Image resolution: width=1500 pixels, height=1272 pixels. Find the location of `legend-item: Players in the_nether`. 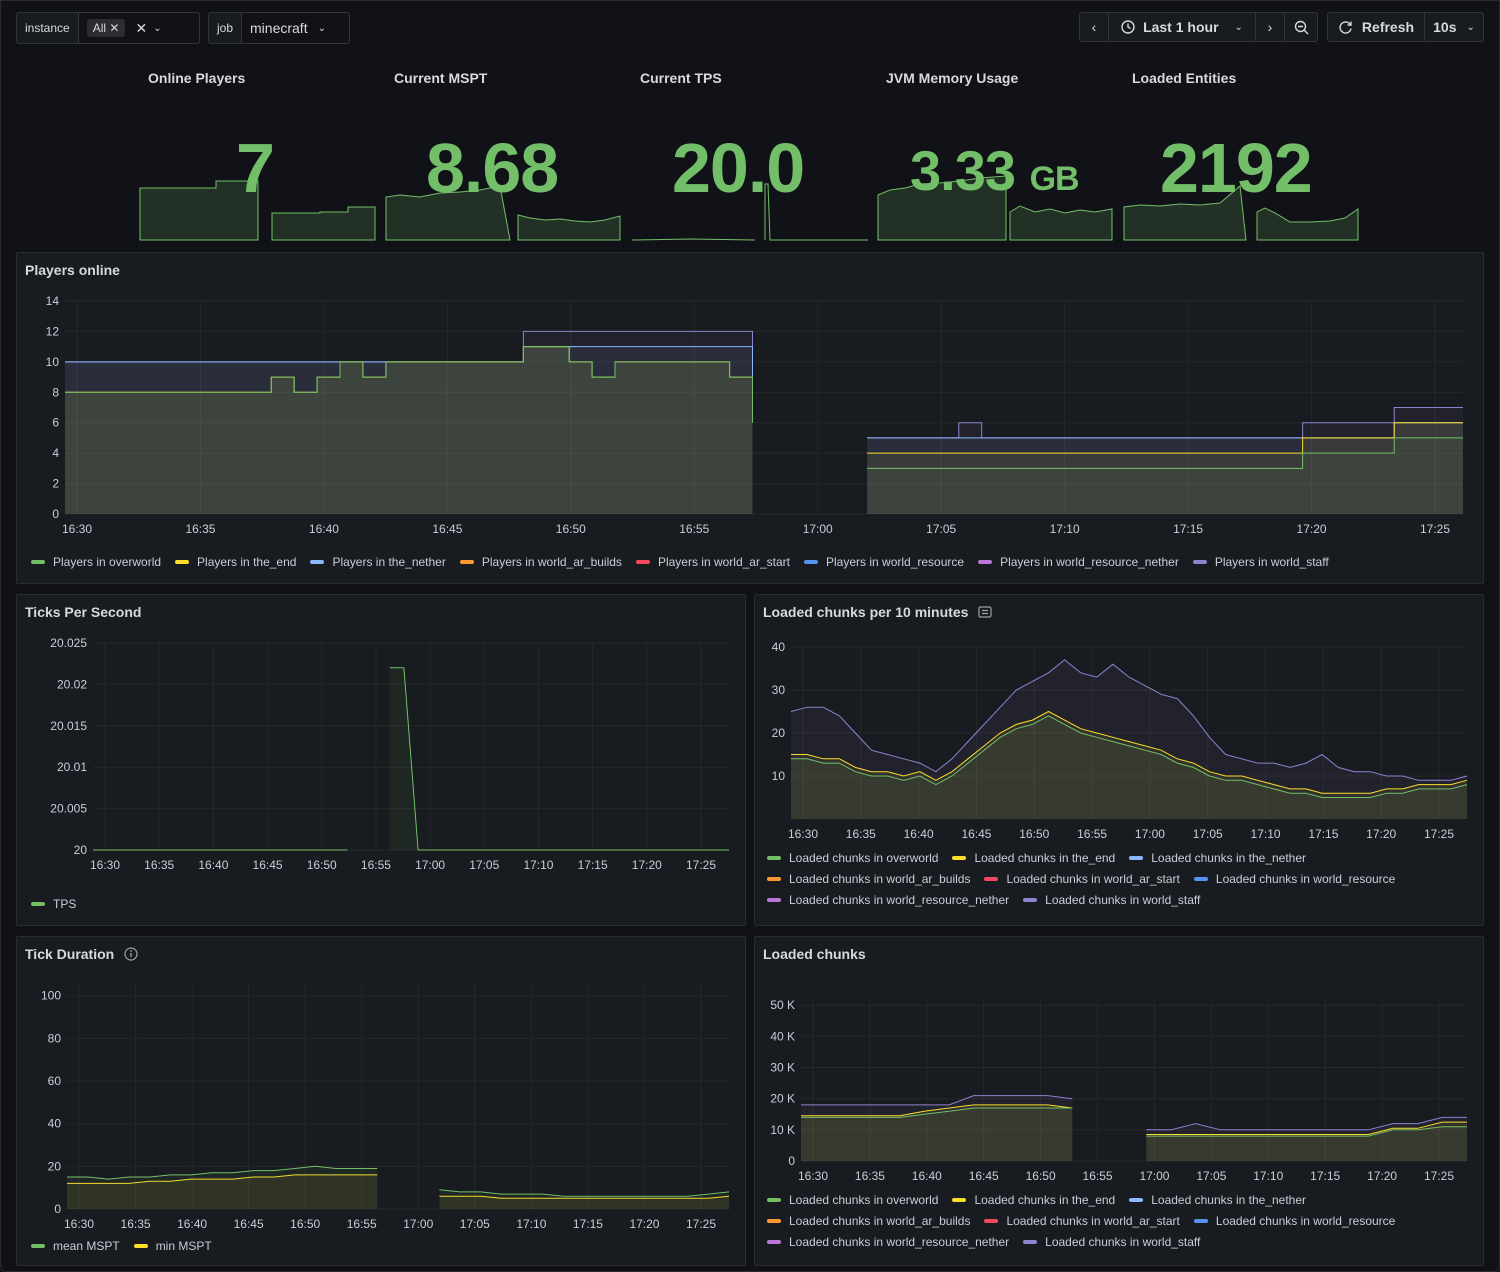

legend-item: Players in the_nether is located at coordinates (378, 562).